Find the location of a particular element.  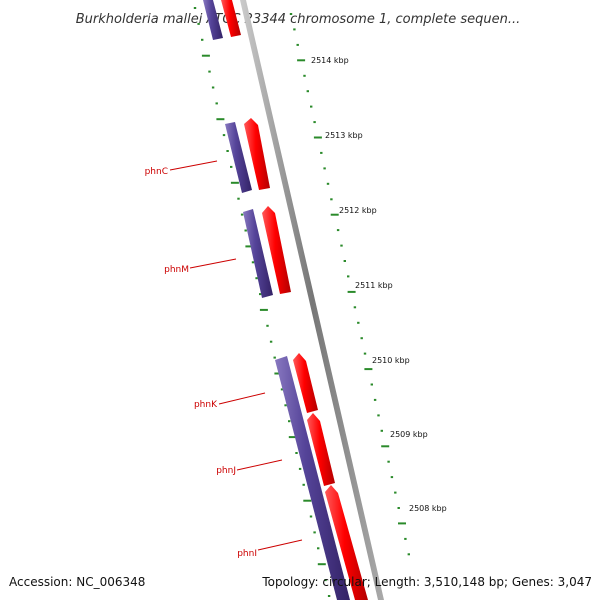

gene-label-phnK: phnK is located at coordinates (206, 405).